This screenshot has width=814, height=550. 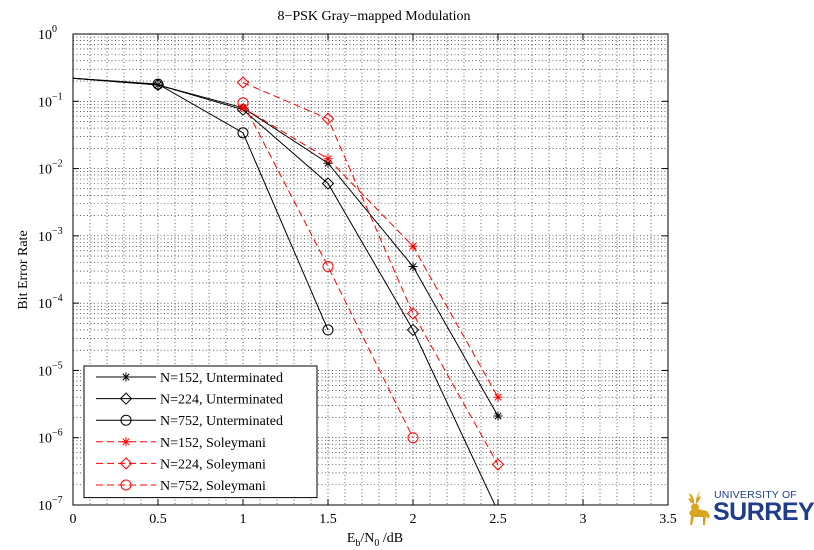 What do you see at coordinates (50, 168) in the screenshot?
I see `y-tick-label: 10⁻²` at bounding box center [50, 168].